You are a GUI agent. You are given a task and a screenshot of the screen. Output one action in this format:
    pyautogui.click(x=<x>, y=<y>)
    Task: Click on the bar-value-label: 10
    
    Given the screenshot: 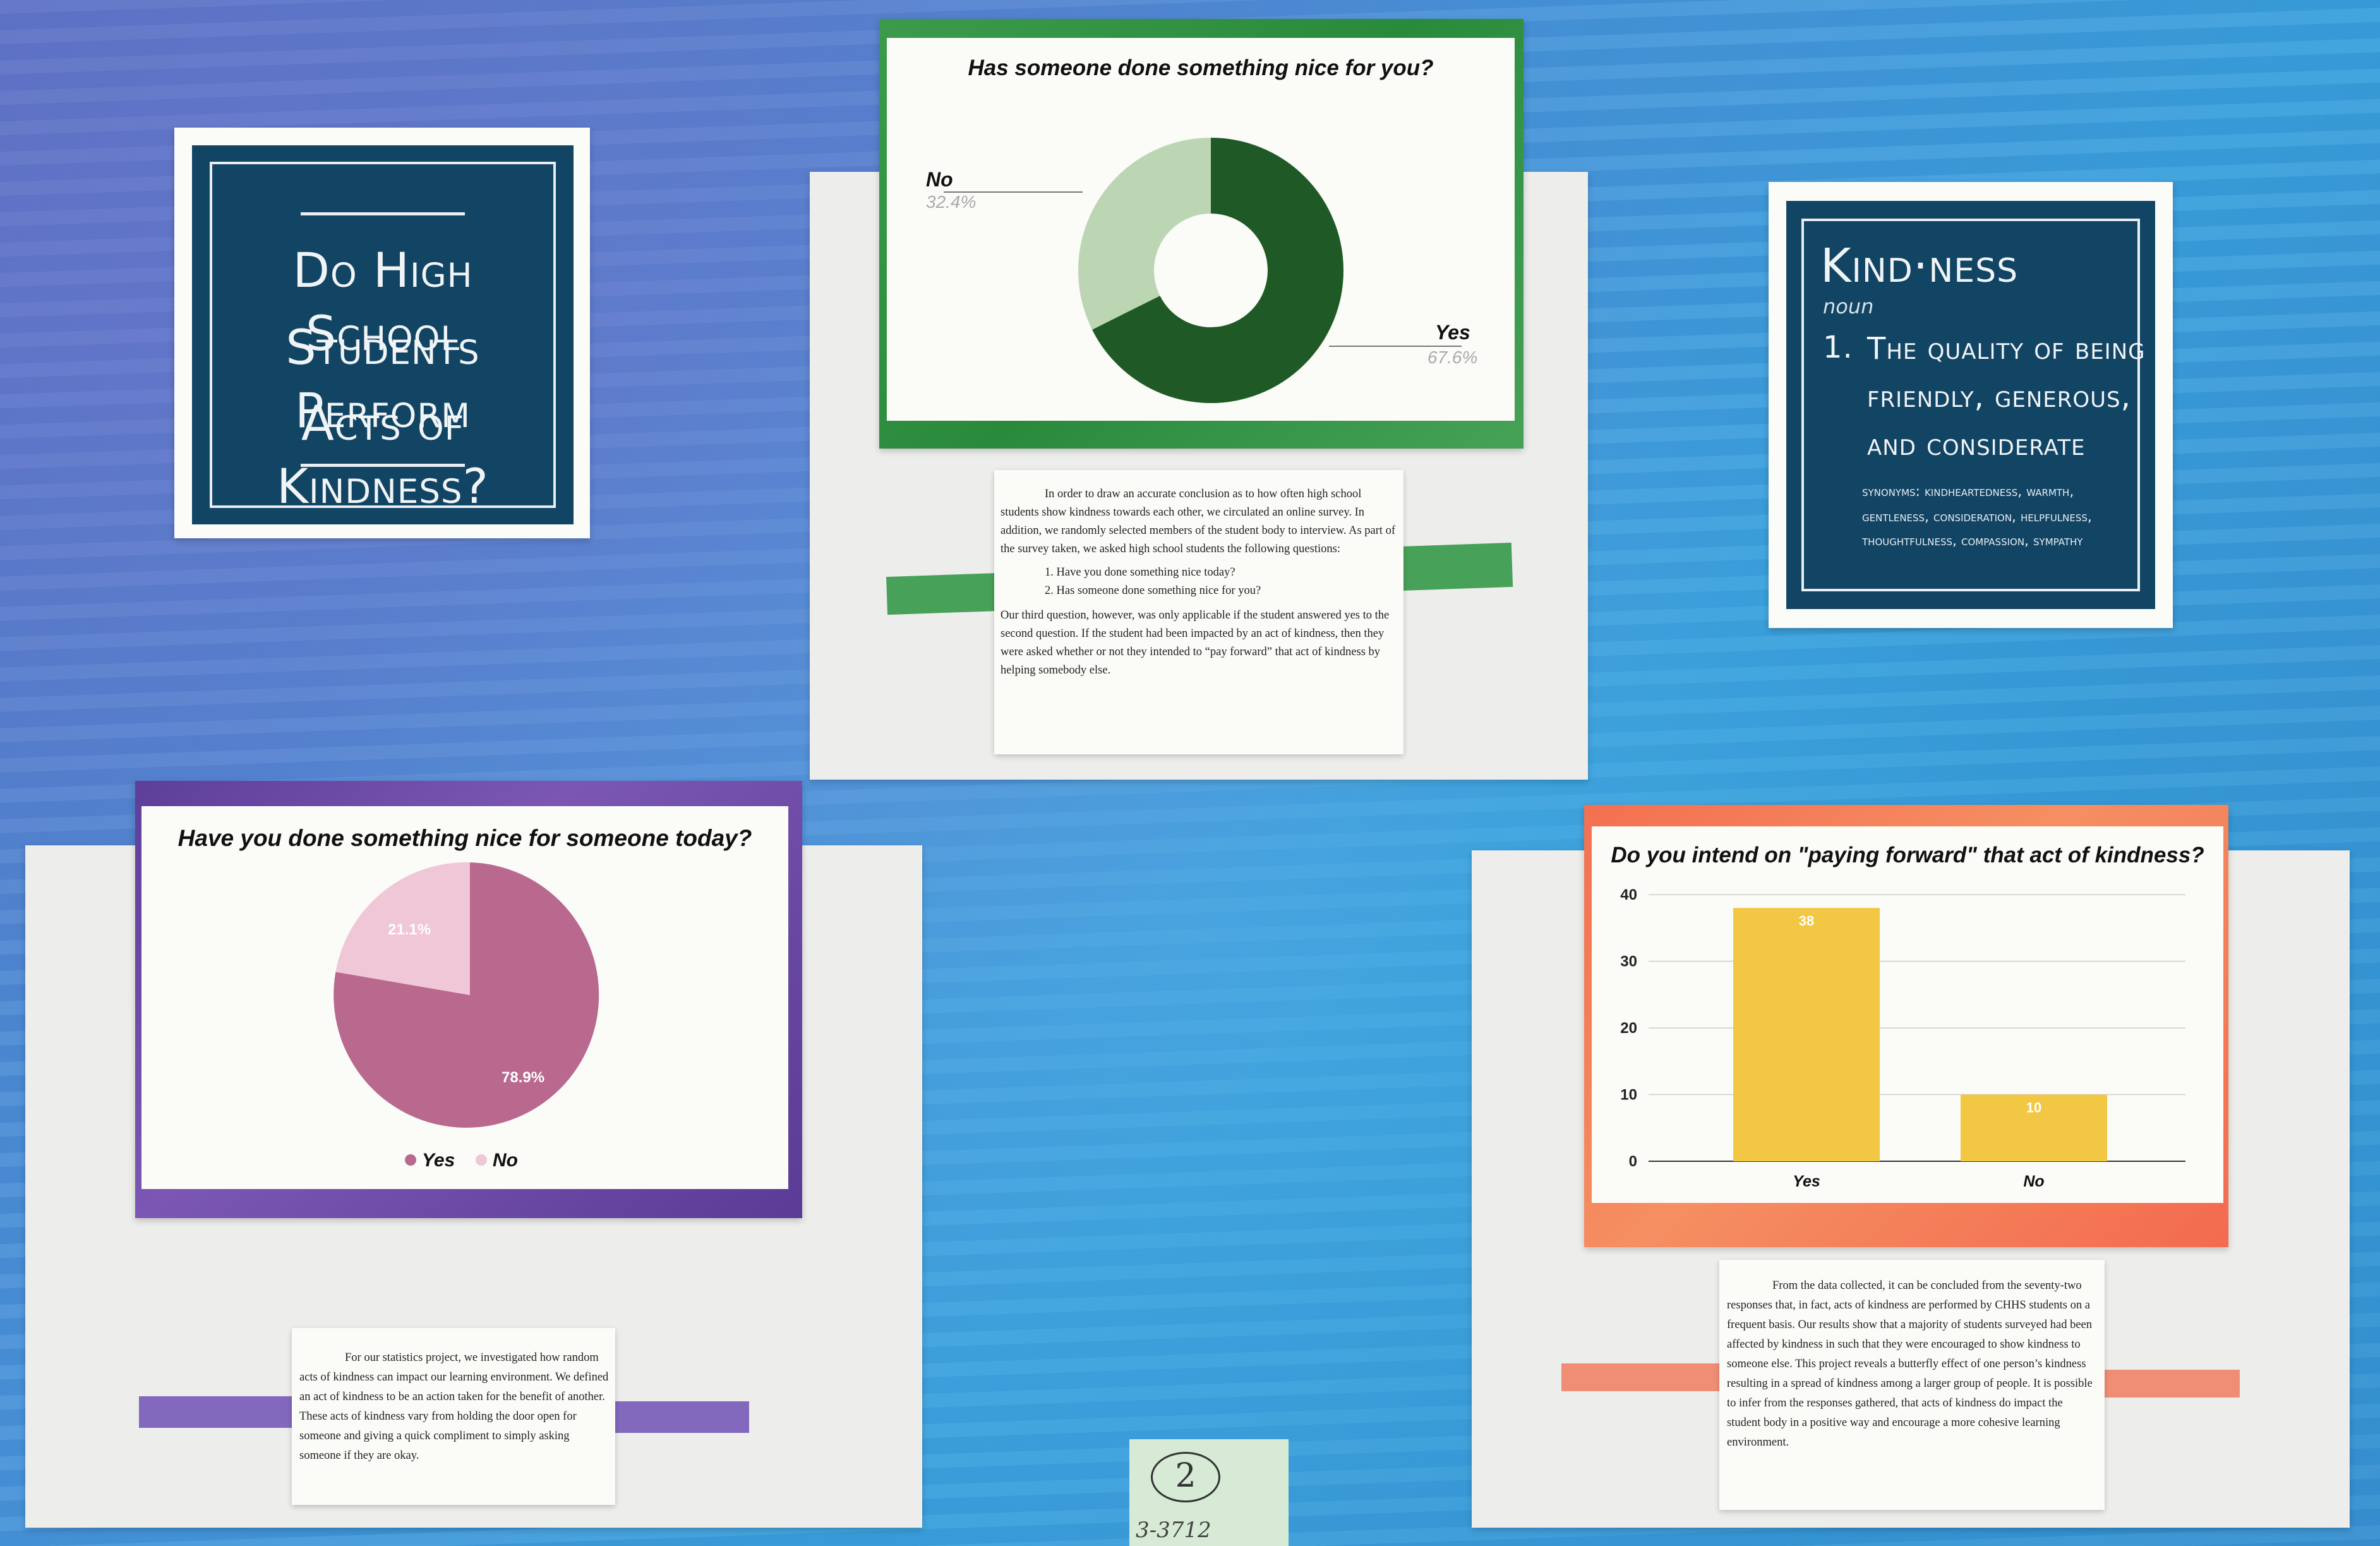 What is the action you would take?
    pyautogui.click(x=2033, y=1108)
    